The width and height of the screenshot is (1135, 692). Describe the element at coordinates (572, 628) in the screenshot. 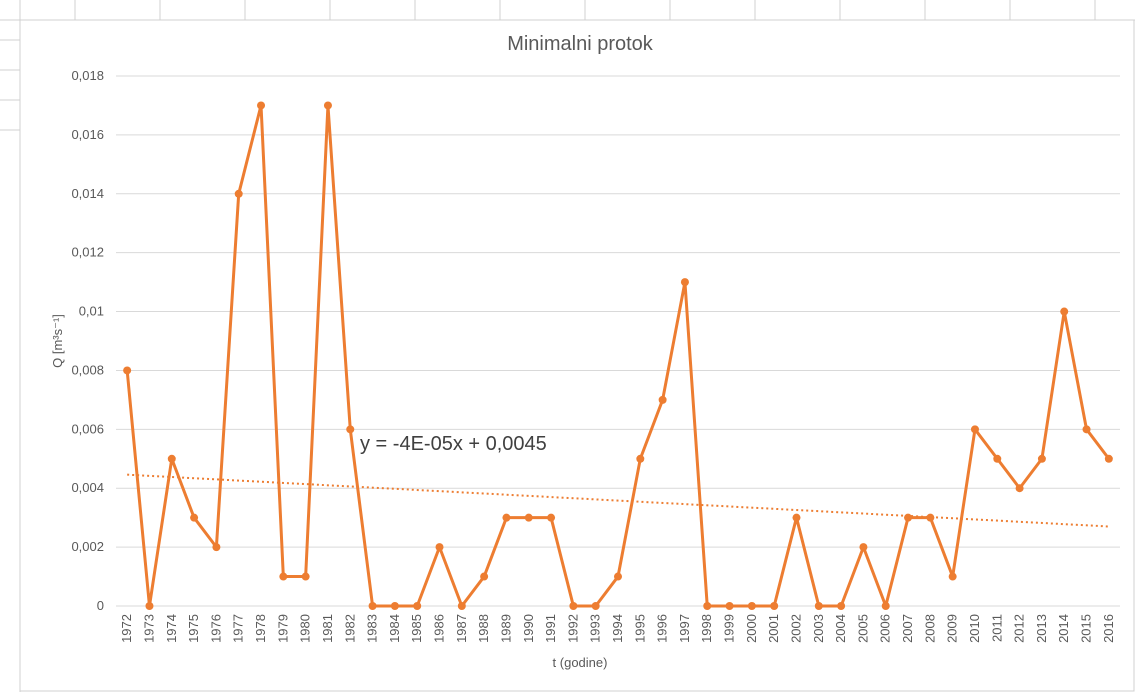

I see `x-tick-label: 1992` at that location.